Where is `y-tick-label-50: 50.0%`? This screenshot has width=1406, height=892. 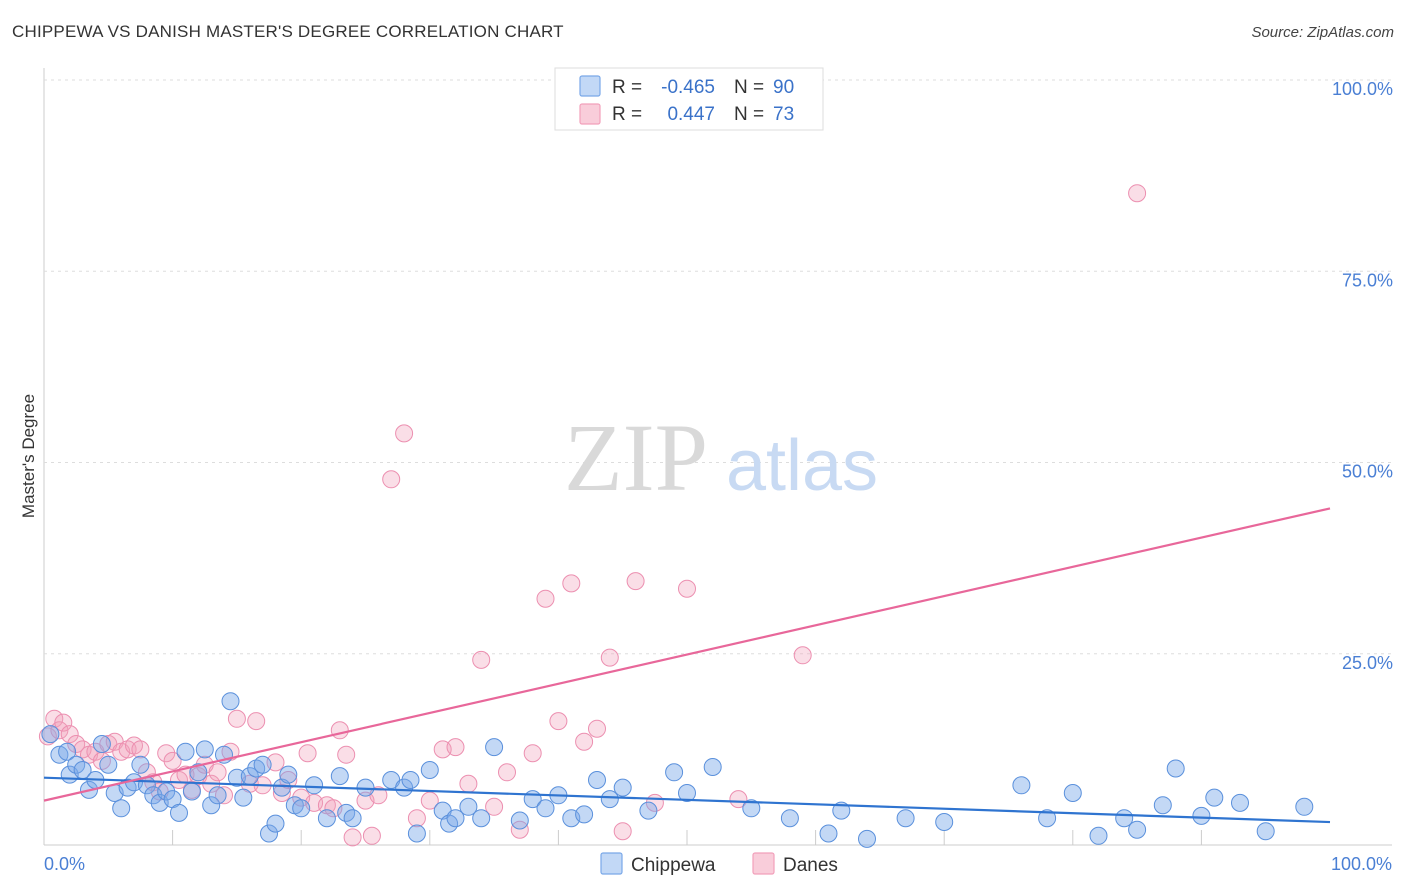
y-tick-label-50: 50.0% is located at coordinates (1367, 472).